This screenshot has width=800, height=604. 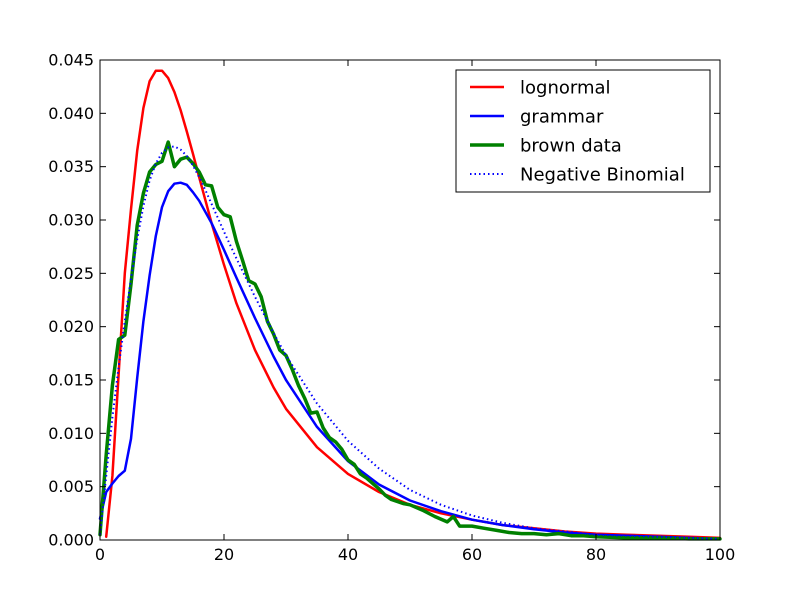 What do you see at coordinates (596, 554) in the screenshot?
I see `x-tick-label-4: 80` at bounding box center [596, 554].